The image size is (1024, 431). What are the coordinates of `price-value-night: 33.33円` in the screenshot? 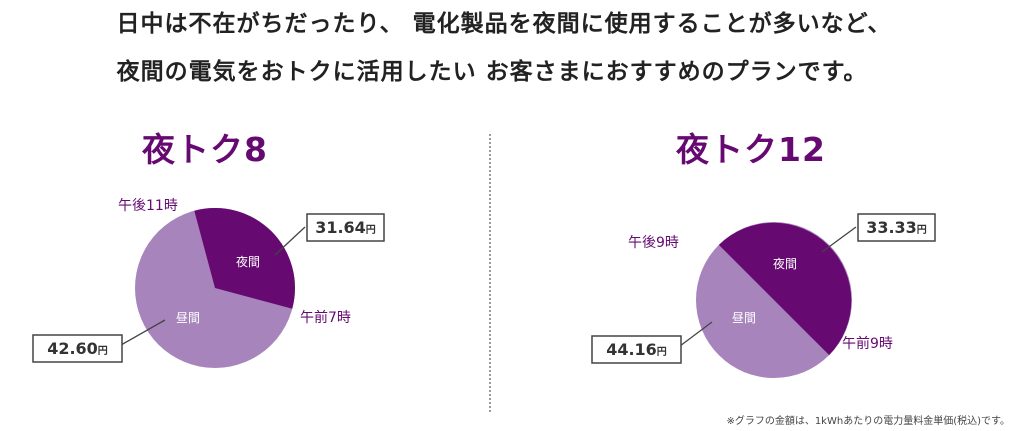 It's located at (896, 227).